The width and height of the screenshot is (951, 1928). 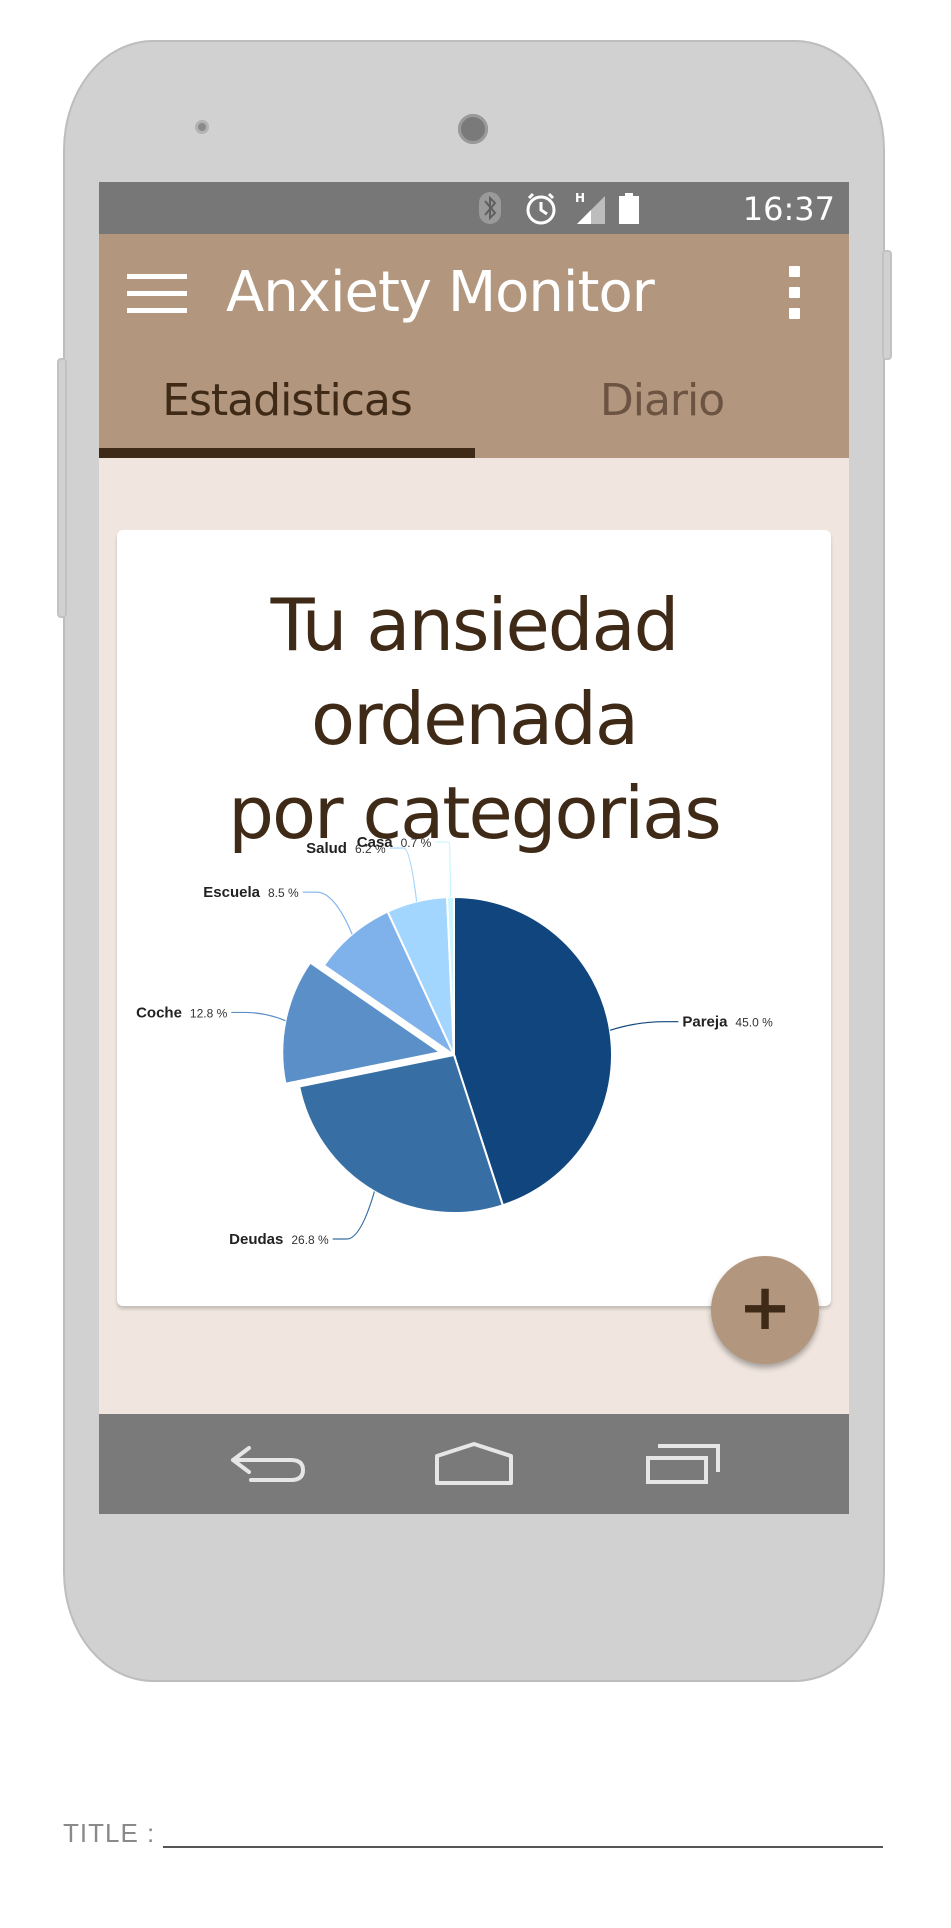 I want to click on status-time: 16:37, so click(x=788, y=209).